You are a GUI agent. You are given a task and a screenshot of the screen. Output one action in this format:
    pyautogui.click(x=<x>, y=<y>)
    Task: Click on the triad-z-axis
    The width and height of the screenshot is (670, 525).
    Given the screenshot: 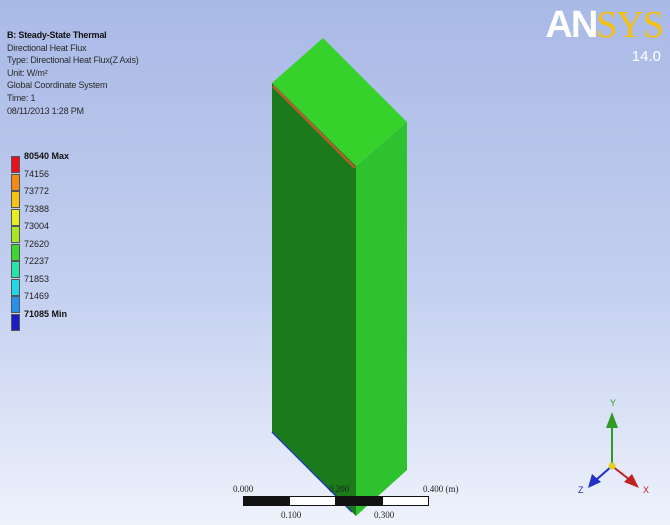 What is the action you would take?
    pyautogui.click(x=604, y=473)
    